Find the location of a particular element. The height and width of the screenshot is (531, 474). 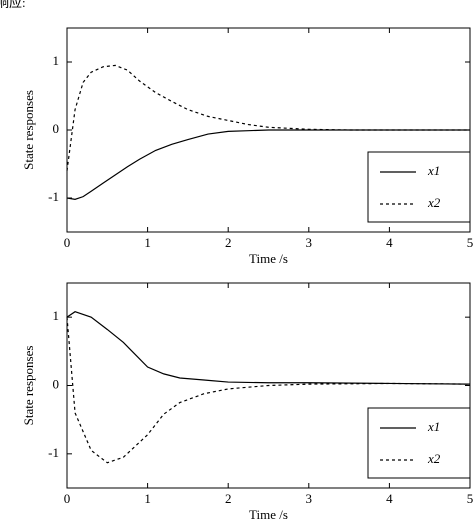

header-text: 响应: is located at coordinates (13, 5).